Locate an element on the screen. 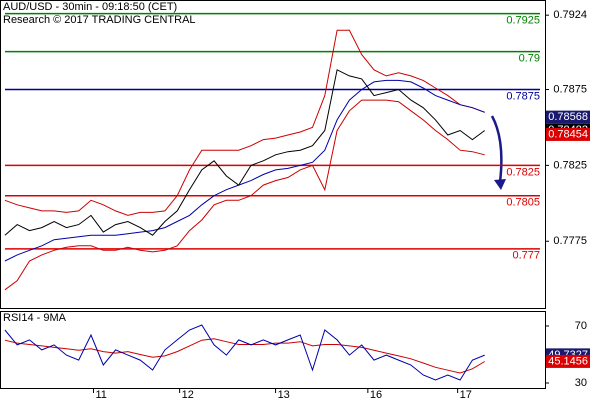  level-label: 0.7875 is located at coordinates (523, 96).